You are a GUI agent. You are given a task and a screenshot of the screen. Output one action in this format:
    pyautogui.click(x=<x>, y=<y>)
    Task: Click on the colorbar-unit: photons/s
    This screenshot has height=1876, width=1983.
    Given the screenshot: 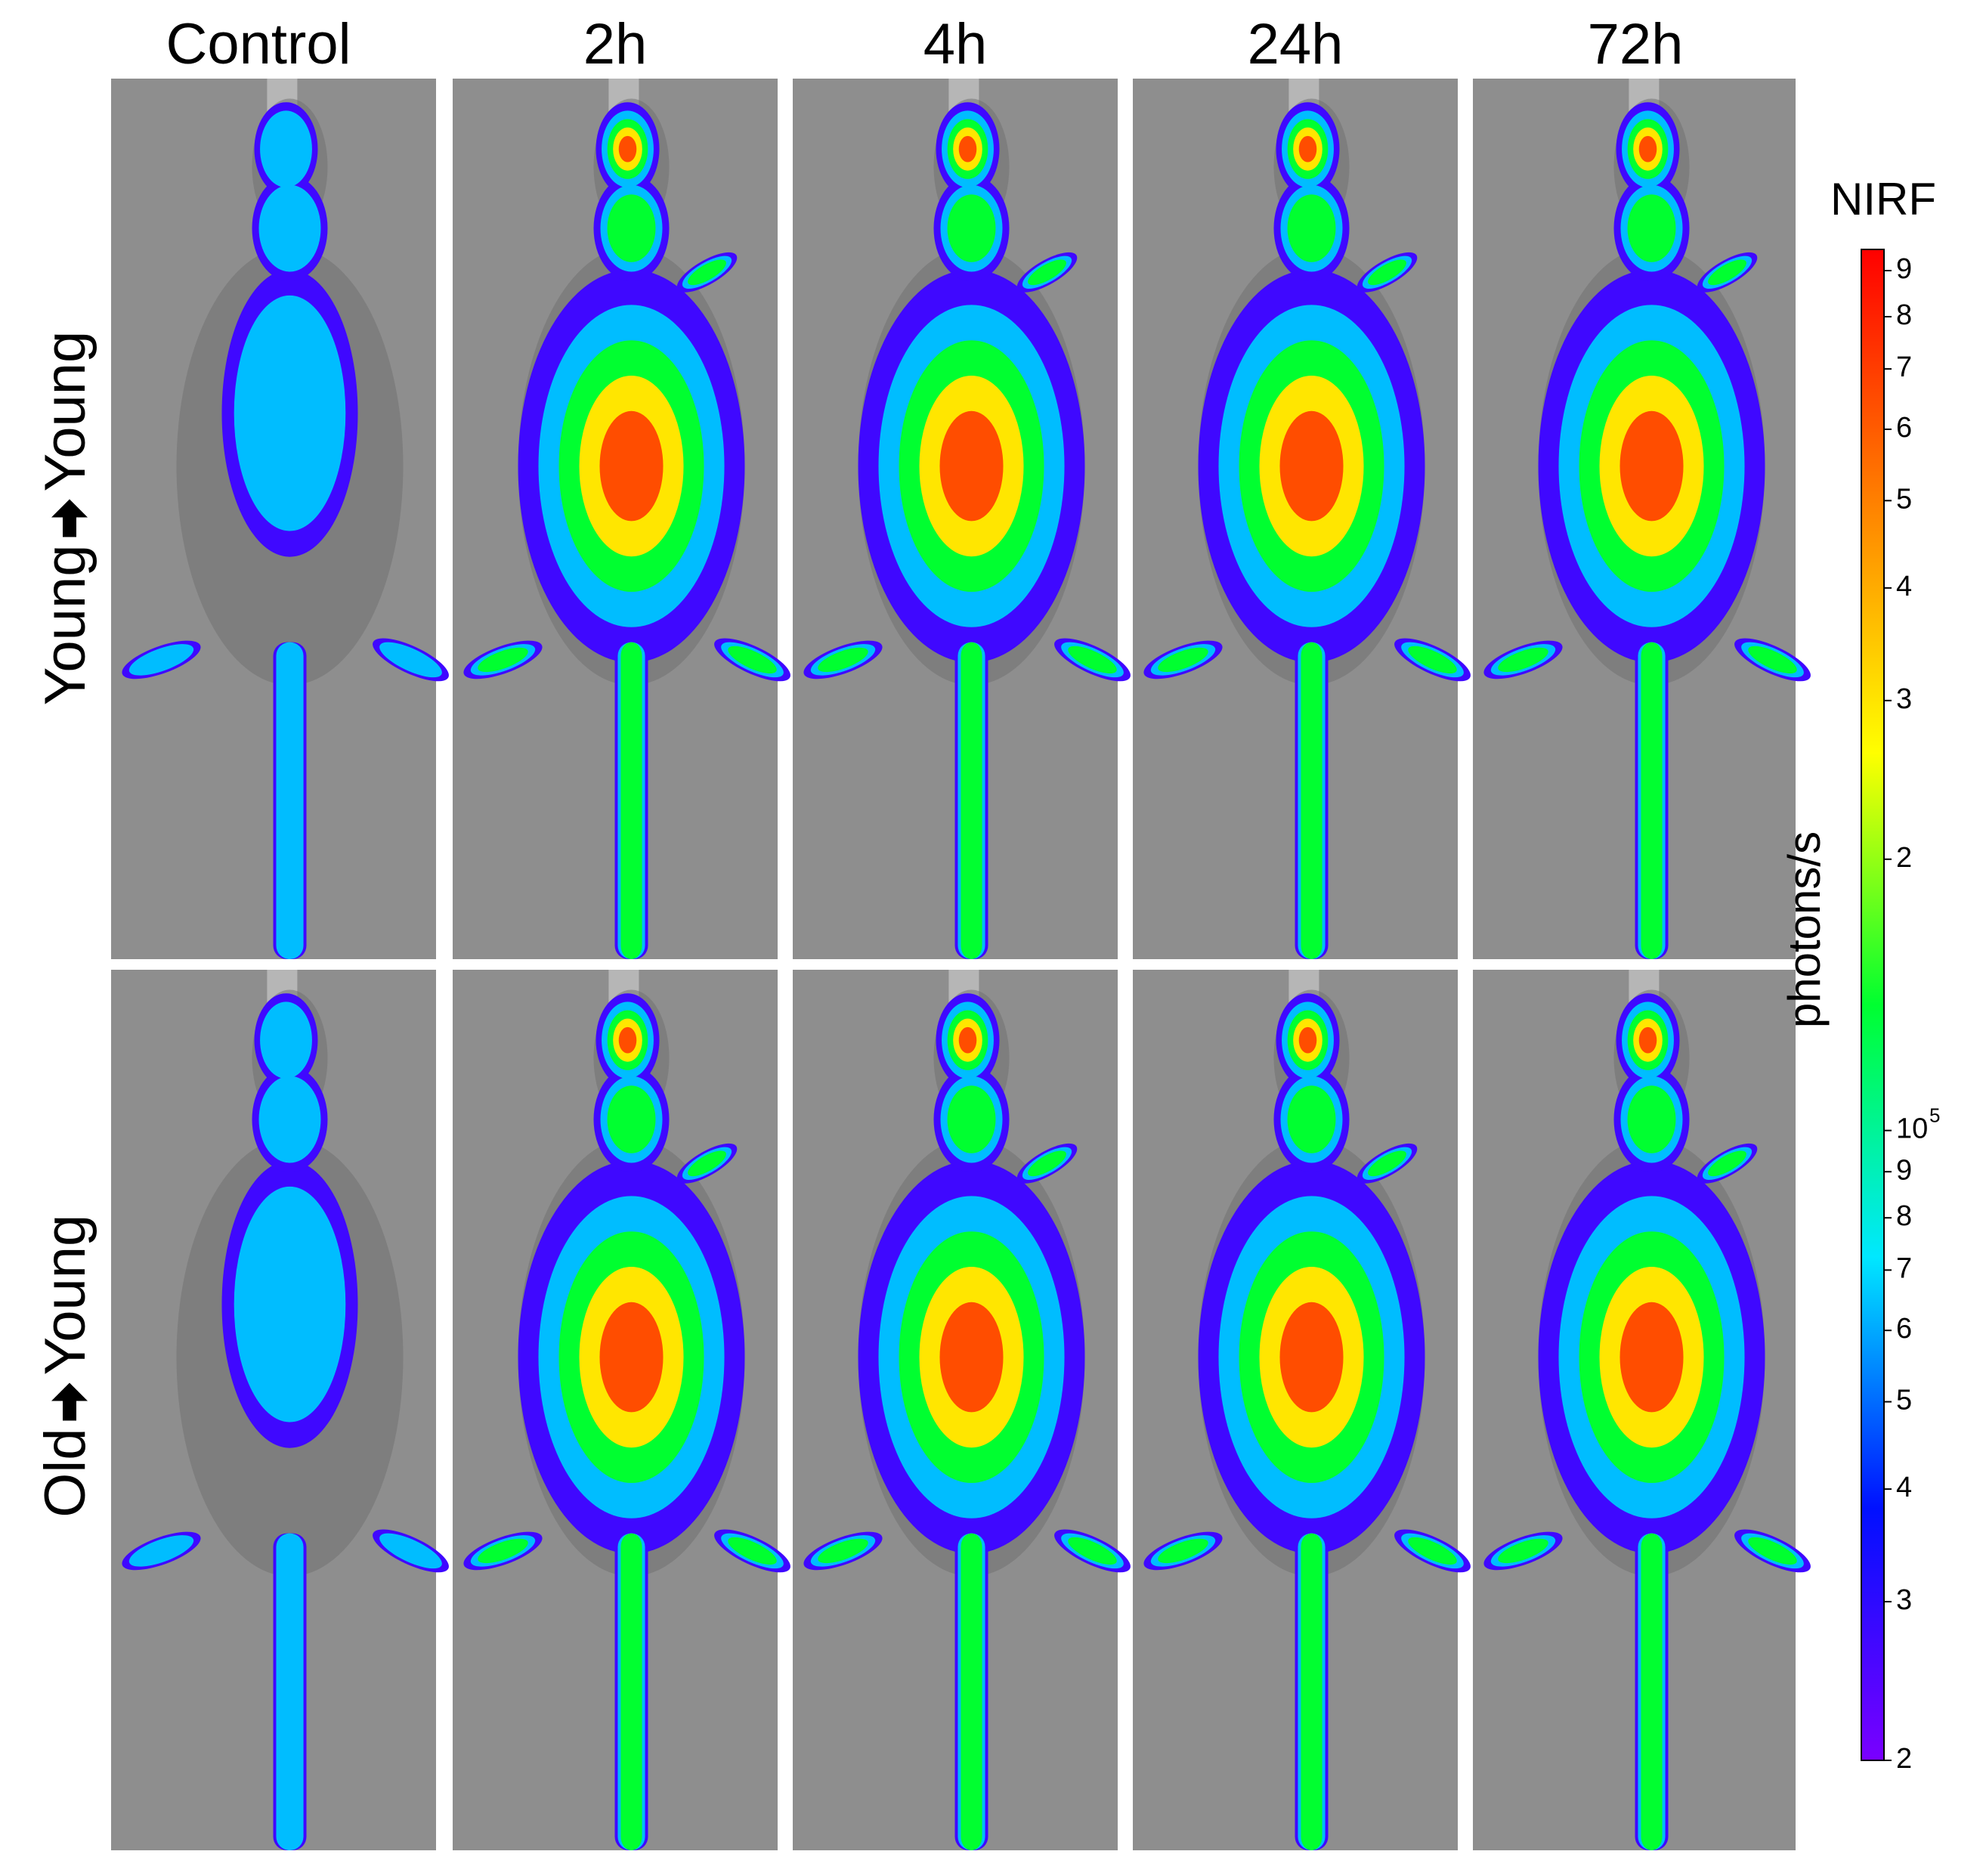 What is the action you would take?
    pyautogui.click(x=1804, y=929)
    